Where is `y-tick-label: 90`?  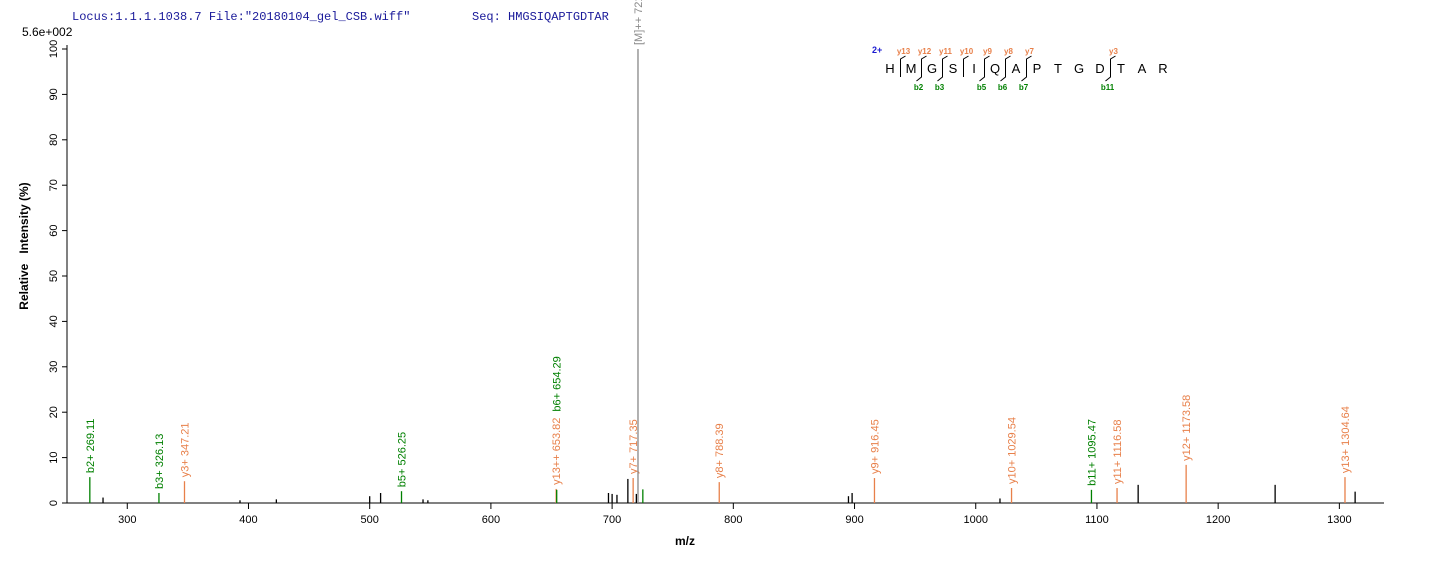 y-tick-label: 90 is located at coordinates (54, 94).